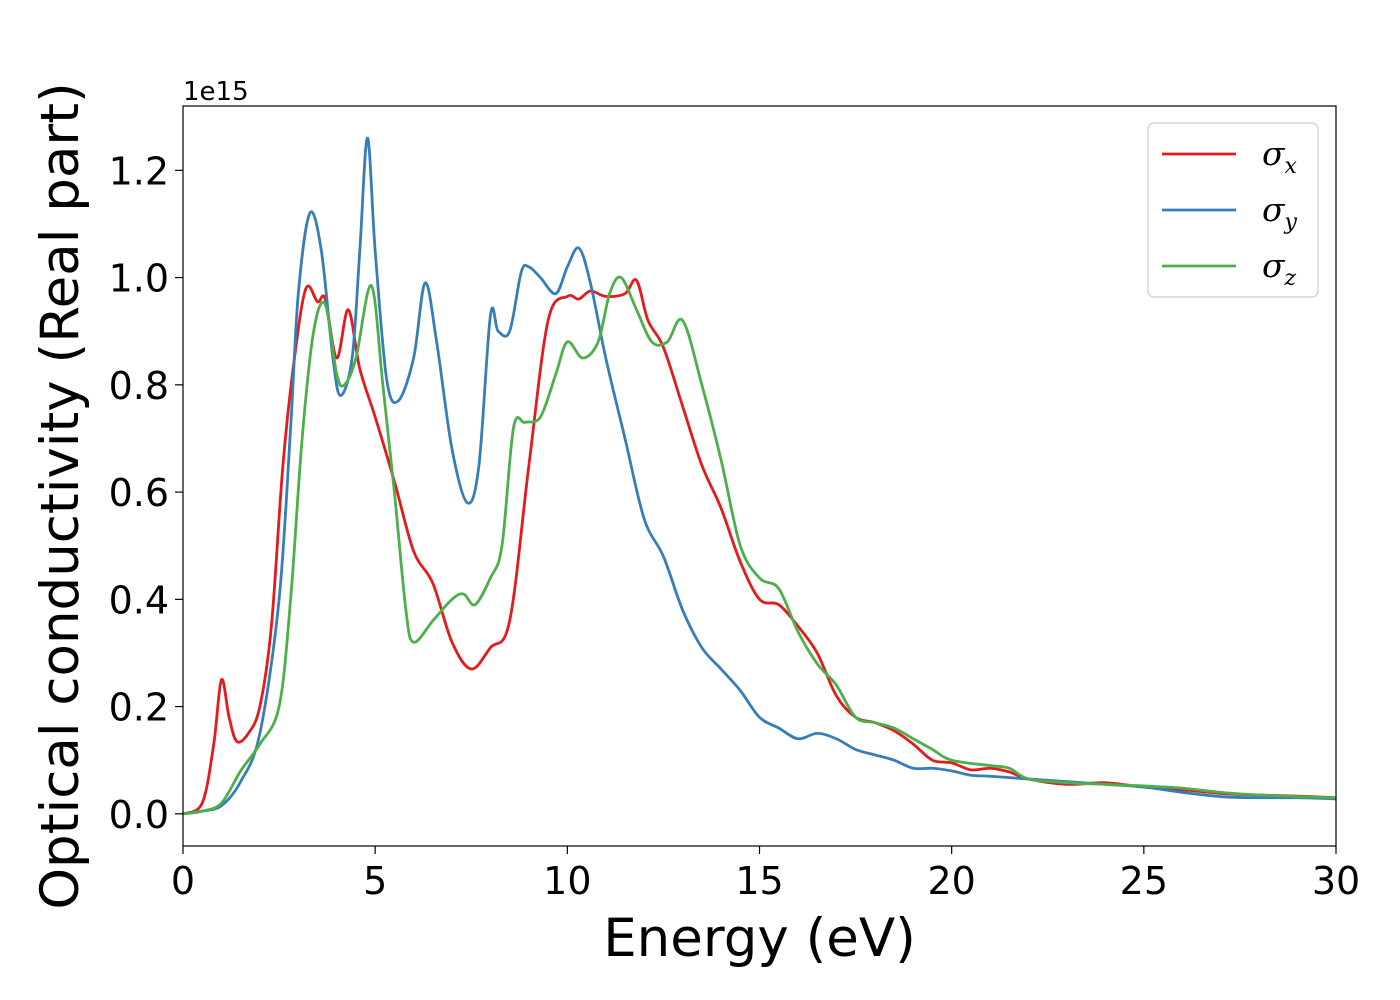  Describe the element at coordinates (139, 386) in the screenshot. I see `y-tick-label: 0.8` at that location.